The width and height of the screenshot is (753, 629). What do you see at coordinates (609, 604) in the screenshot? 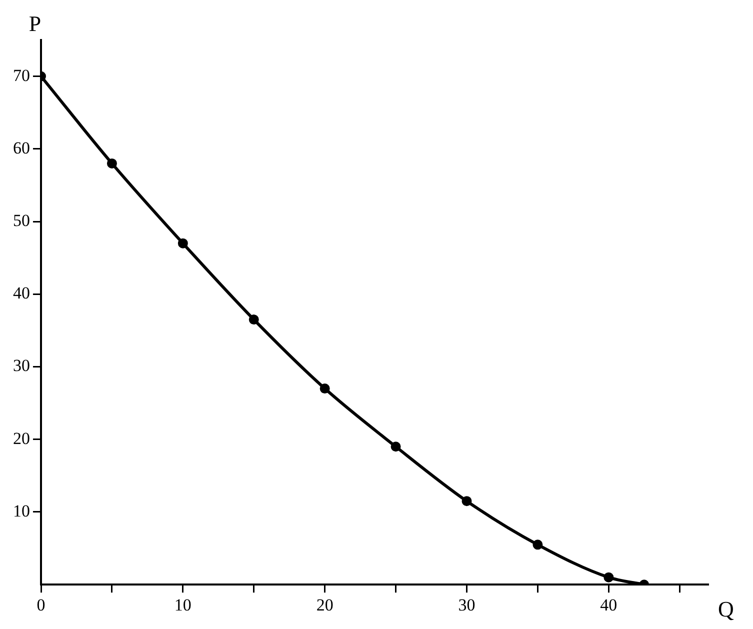
I see `x-tick-label: 40` at bounding box center [609, 604].